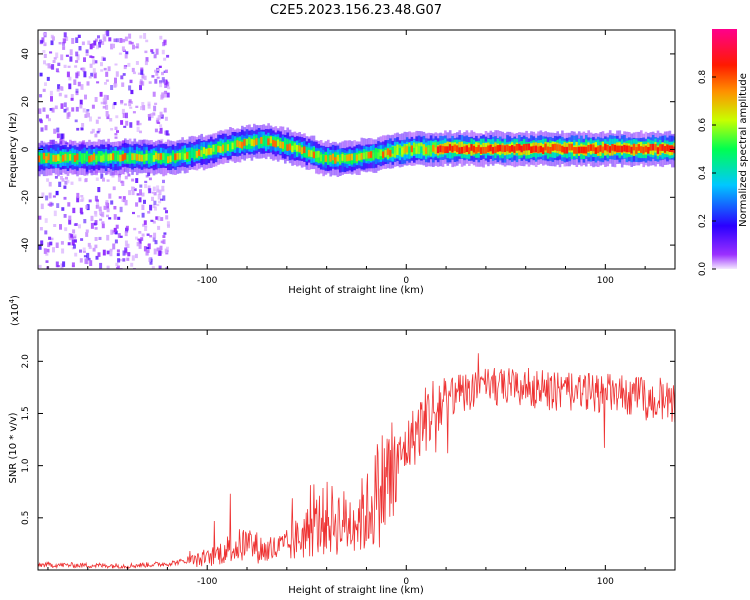 The height and width of the screenshot is (600, 750). Describe the element at coordinates (26, 102) in the screenshot. I see `y-tick-label: 20` at that location.